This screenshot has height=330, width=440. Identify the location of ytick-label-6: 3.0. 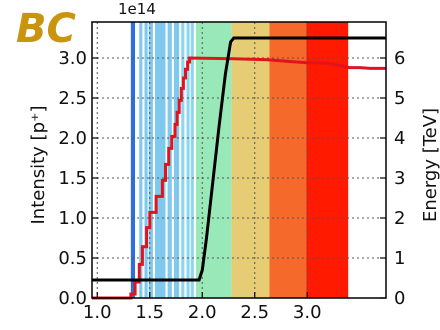
(72, 58).